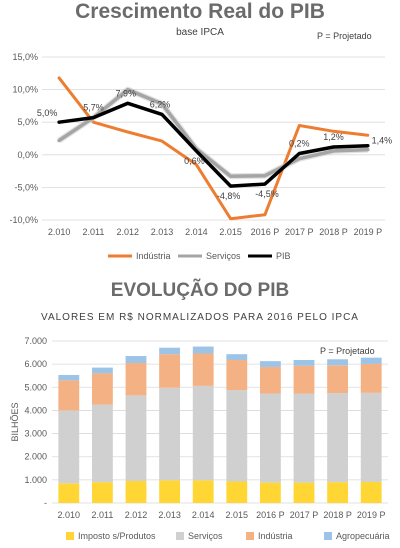  What do you see at coordinates (229, 196) in the screenshot?
I see `data-label: -4,8%` at bounding box center [229, 196].